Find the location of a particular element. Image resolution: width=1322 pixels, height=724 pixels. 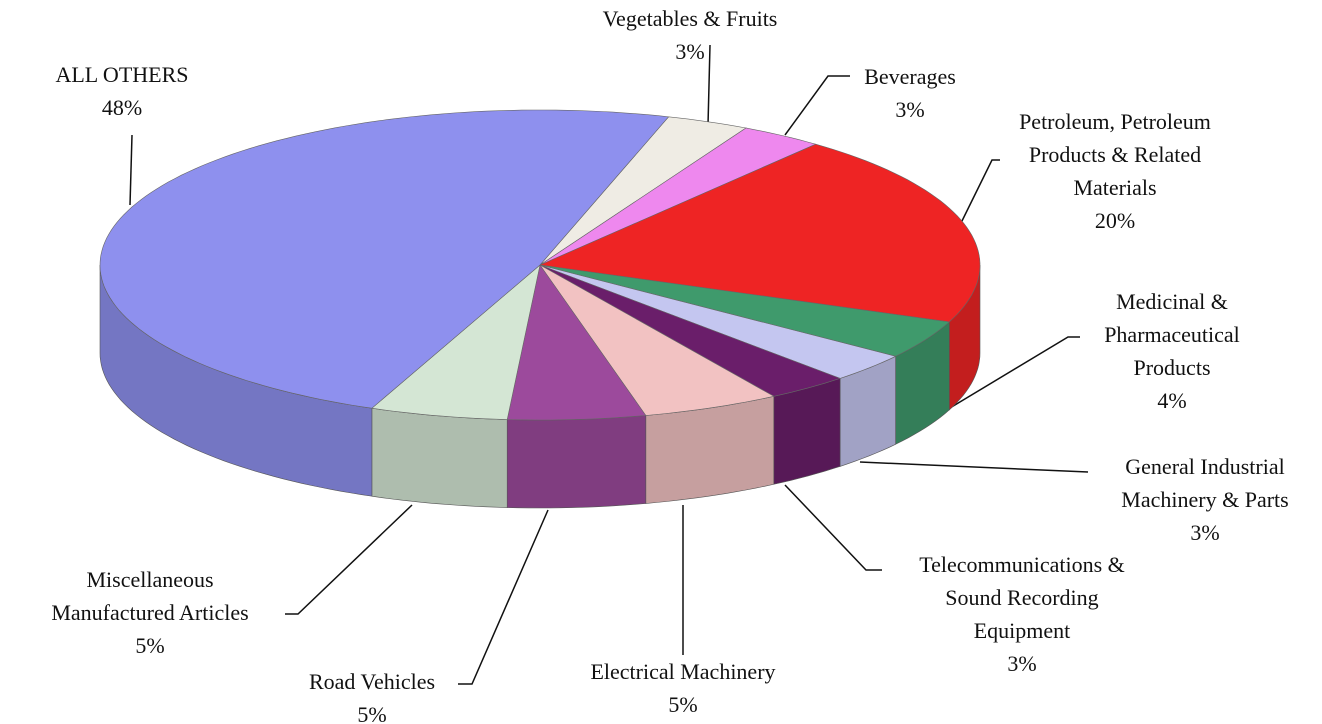

slice-label: Beverages 3% is located at coordinates (910, 93).